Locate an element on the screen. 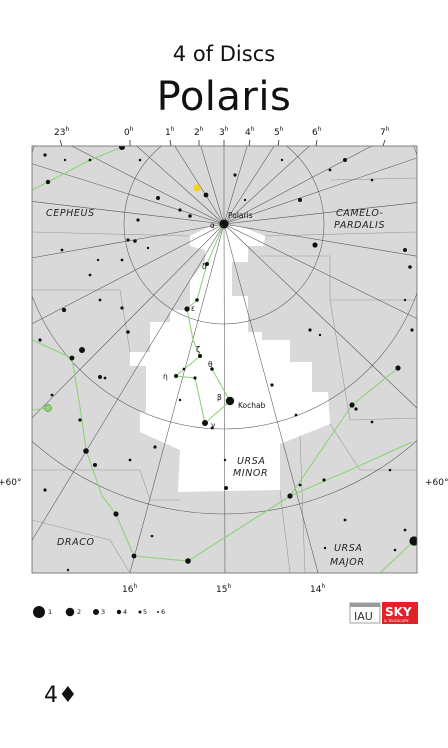  ra-label: 6h is located at coordinates (317, 132).